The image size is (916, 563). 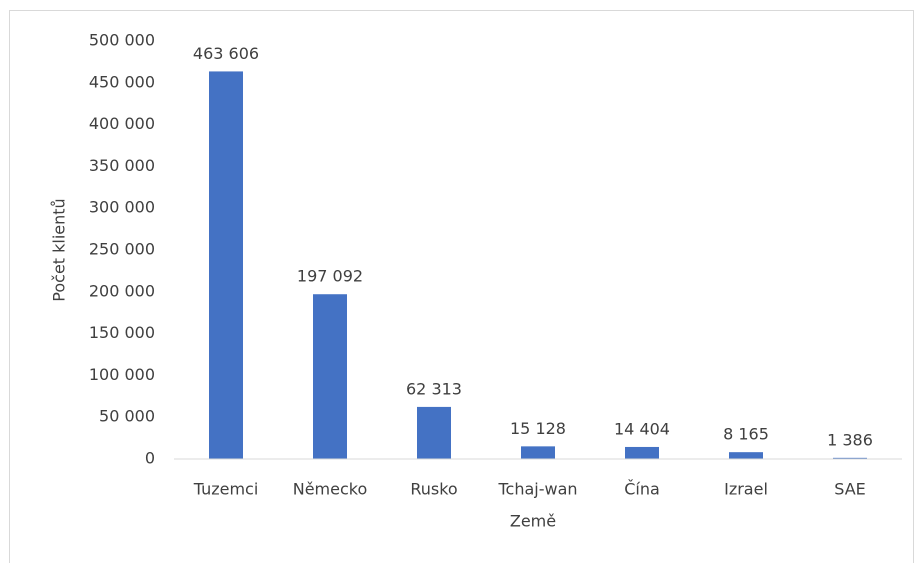 What do you see at coordinates (434, 388) in the screenshot?
I see `data-label: 62 313` at bounding box center [434, 388].